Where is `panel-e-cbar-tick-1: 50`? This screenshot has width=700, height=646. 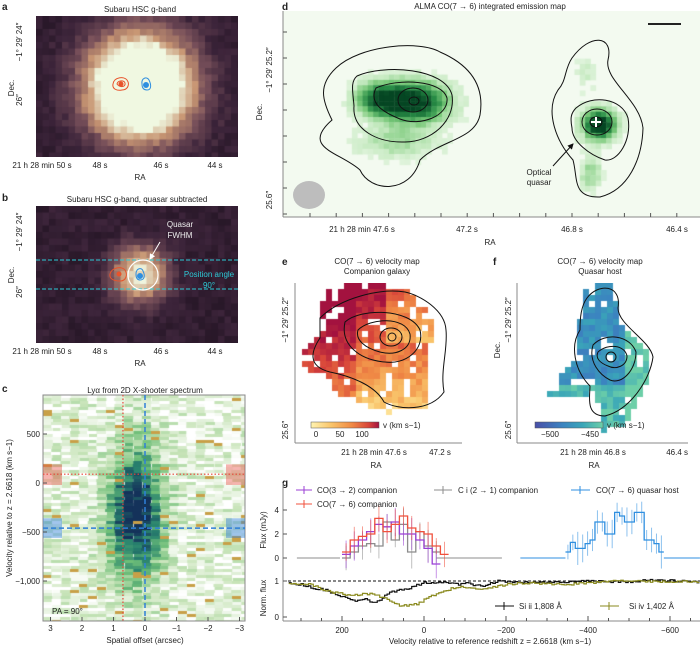
panel-e-cbar-tick-1: 50 is located at coordinates (340, 434).